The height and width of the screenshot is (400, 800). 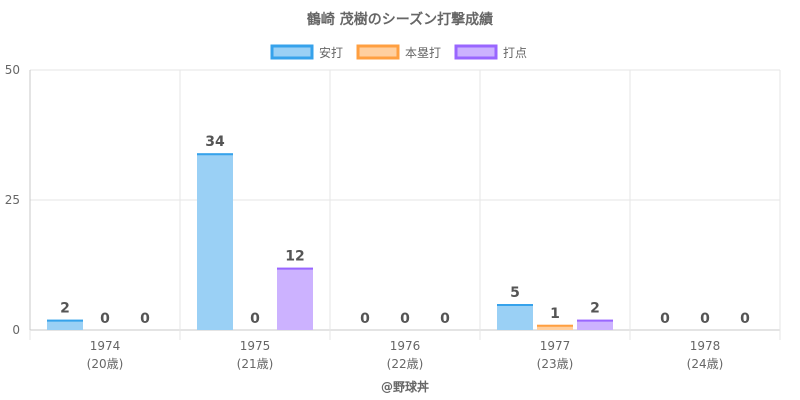 What do you see at coordinates (105, 346) in the screenshot?
I see `x-tick-label: 1974` at bounding box center [105, 346].